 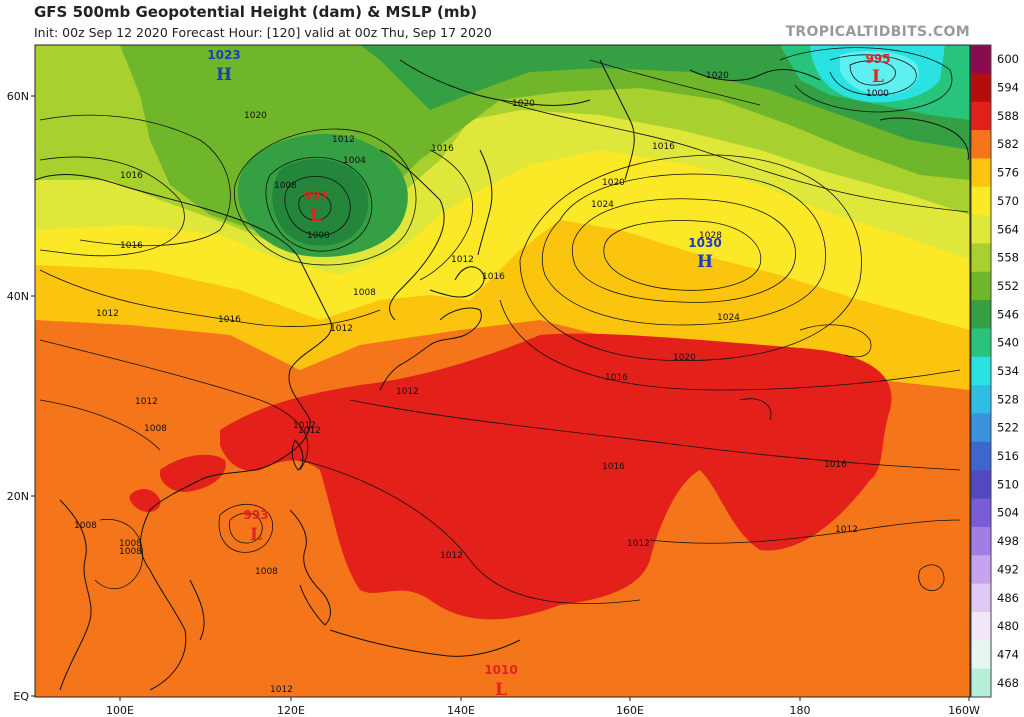 I want to click on isobar-label: 1028, so click(x=710, y=236).